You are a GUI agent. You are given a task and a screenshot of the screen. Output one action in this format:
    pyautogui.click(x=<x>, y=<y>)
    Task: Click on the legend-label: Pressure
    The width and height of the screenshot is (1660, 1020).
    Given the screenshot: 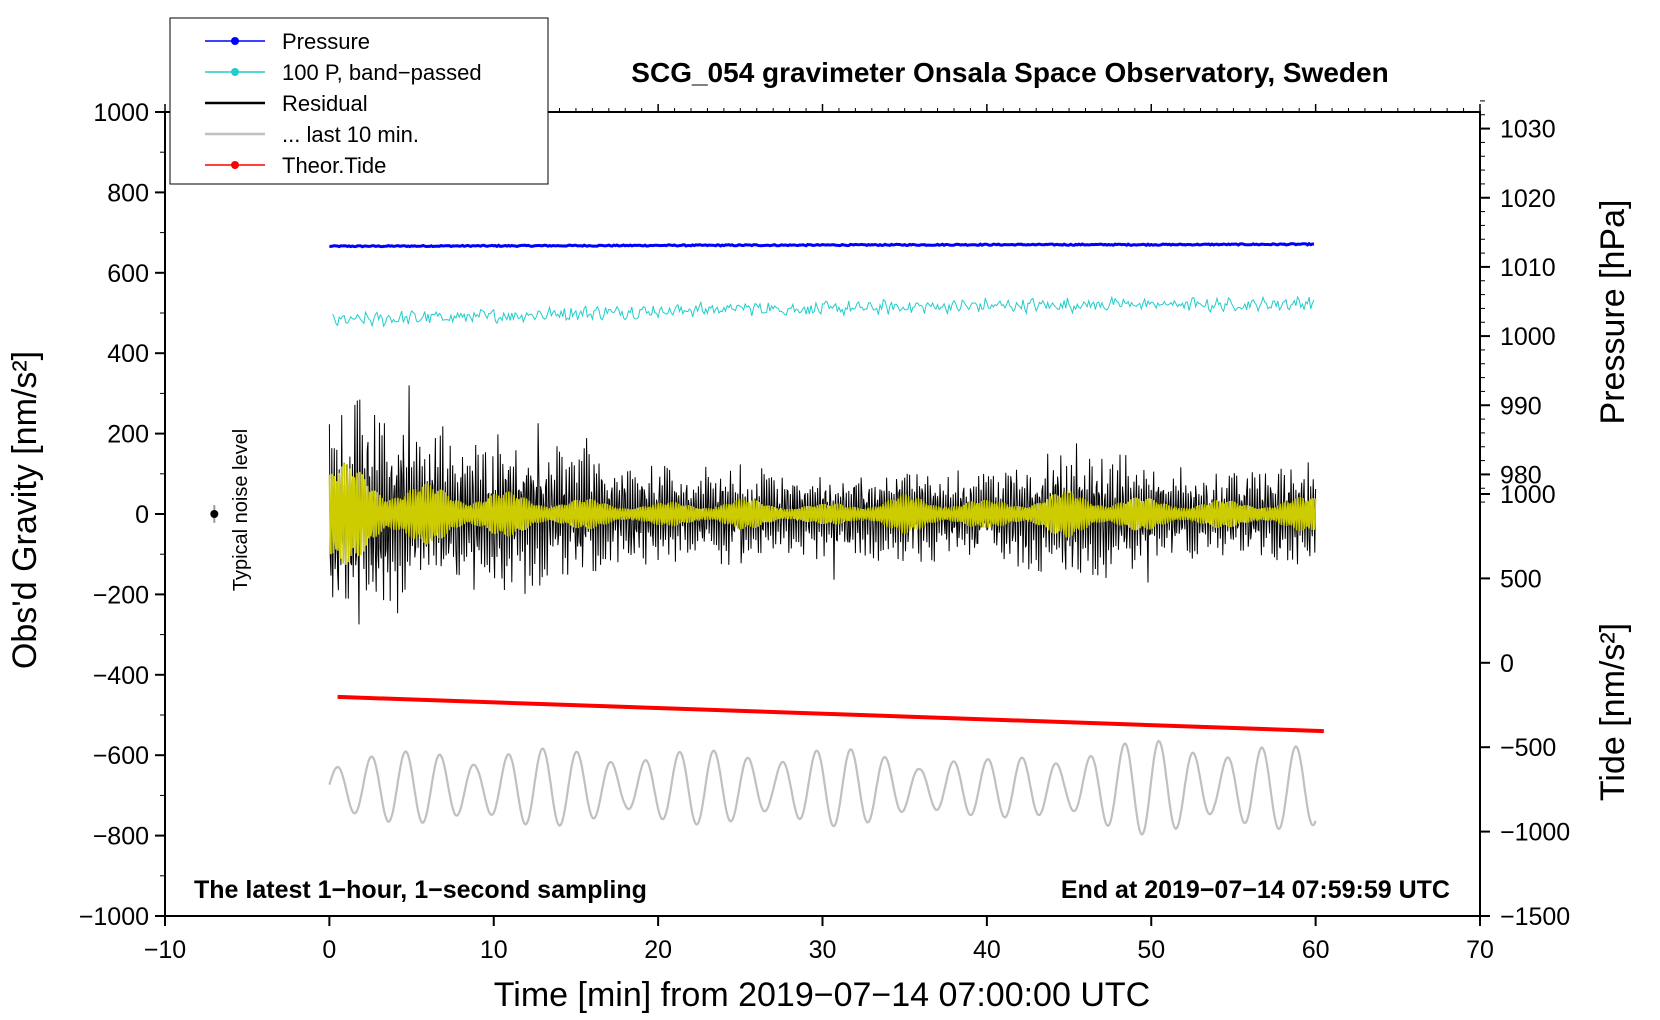 What is the action you would take?
    pyautogui.click(x=326, y=41)
    